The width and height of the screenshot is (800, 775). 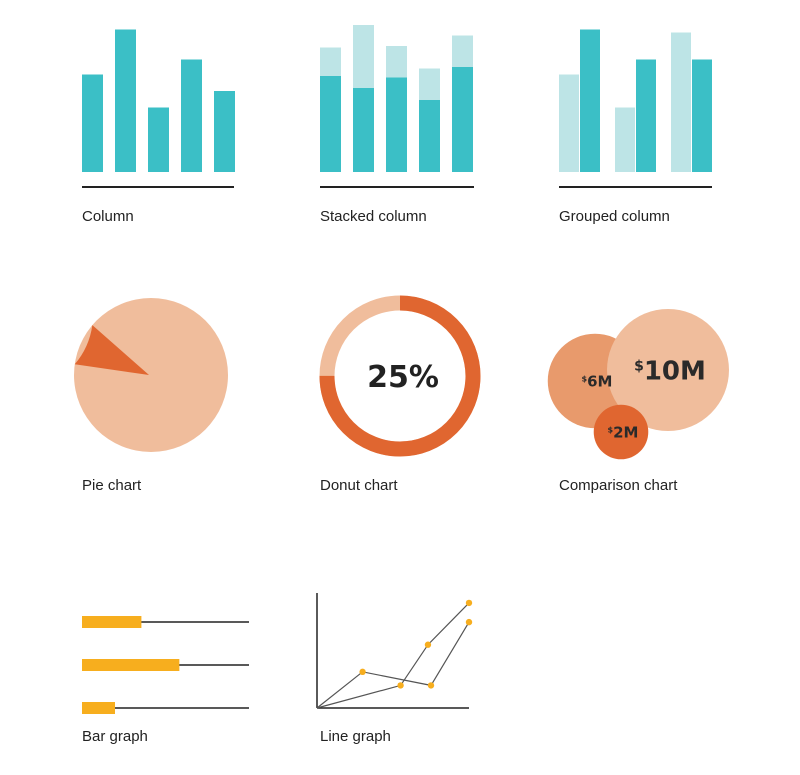 What do you see at coordinates (108, 216) in the screenshot?
I see `caption-column: Column` at bounding box center [108, 216].